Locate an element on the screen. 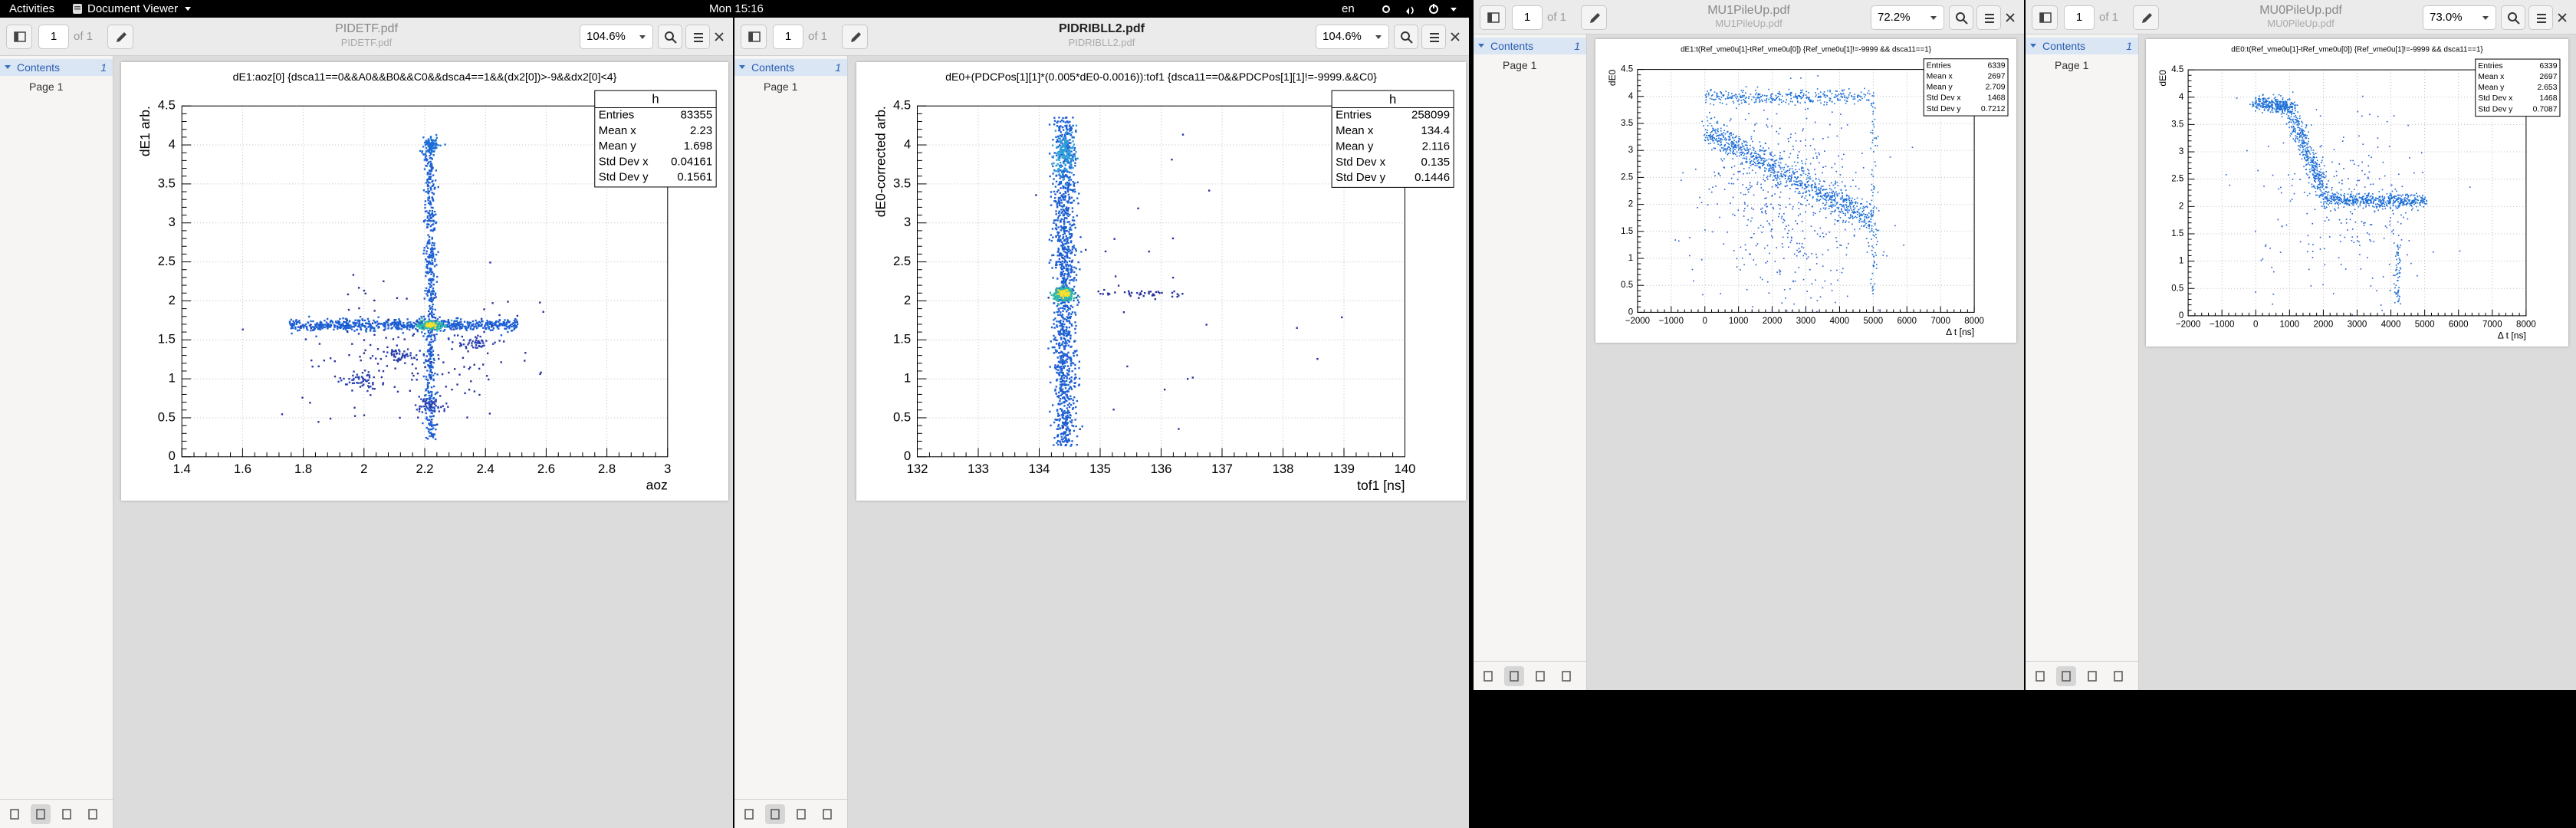 The height and width of the screenshot is (828, 2576). app-menu: Document Viewer is located at coordinates (133, 8).